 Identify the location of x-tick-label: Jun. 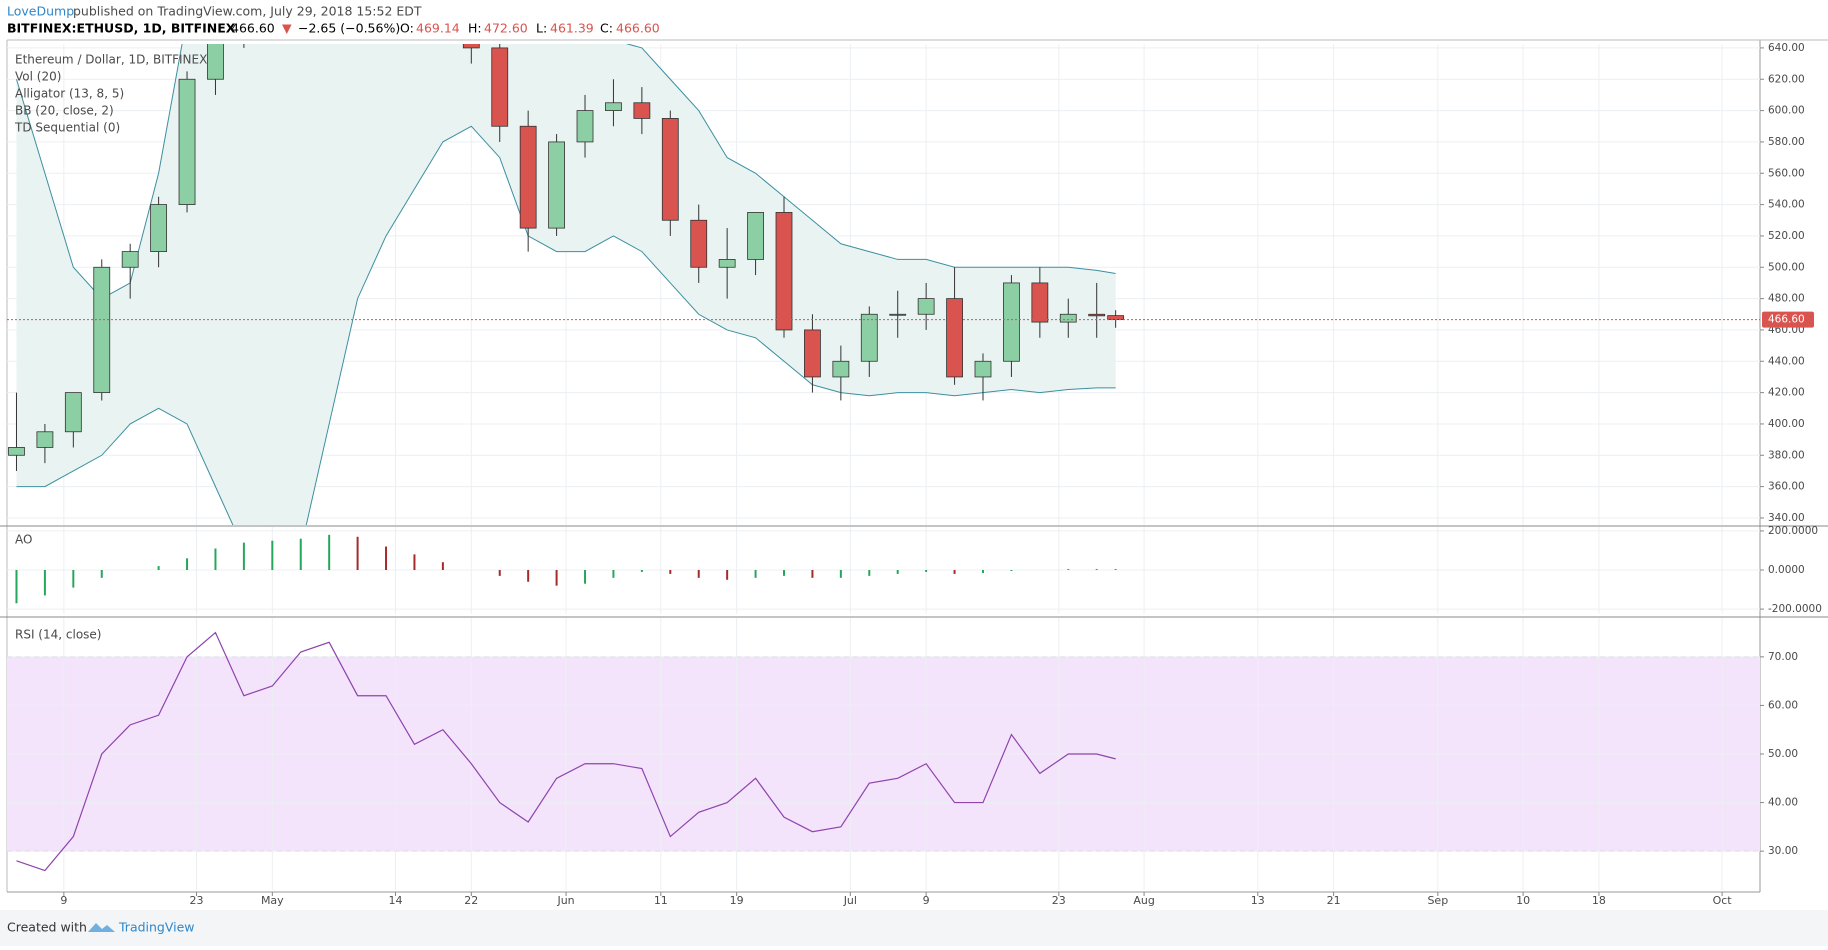
(565, 900).